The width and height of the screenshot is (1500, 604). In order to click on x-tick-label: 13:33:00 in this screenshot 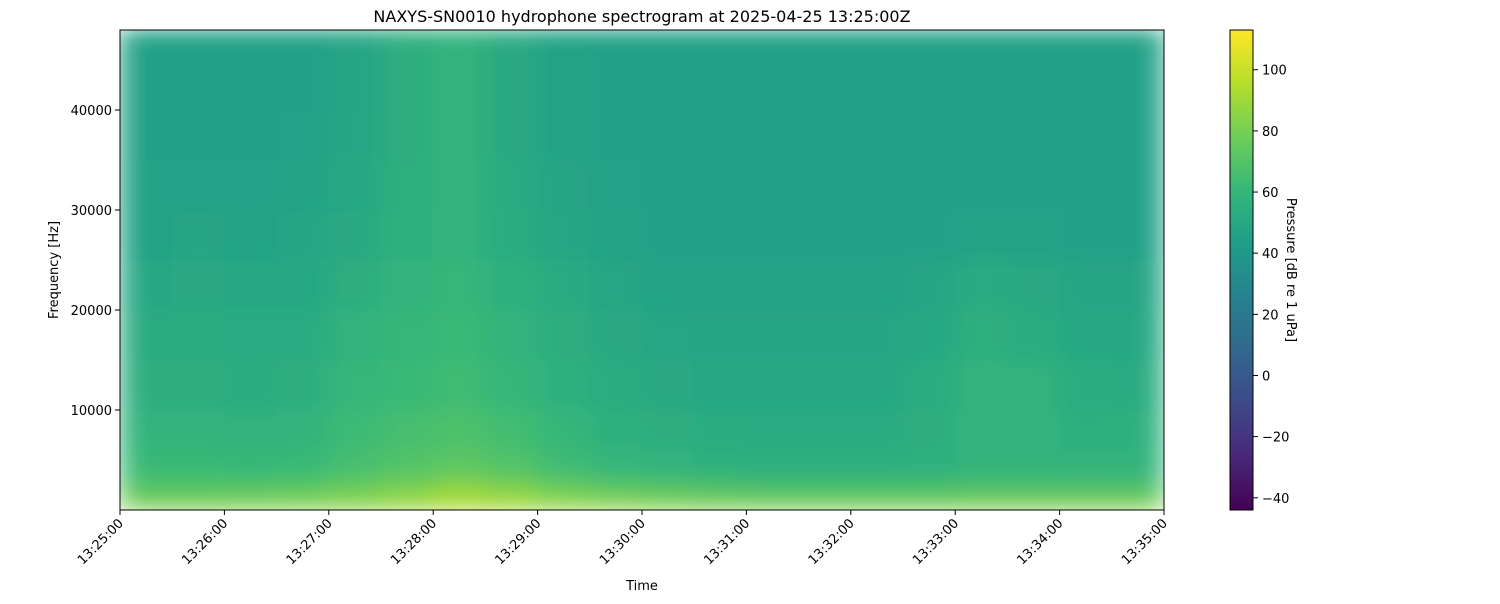, I will do `click(936, 542)`.